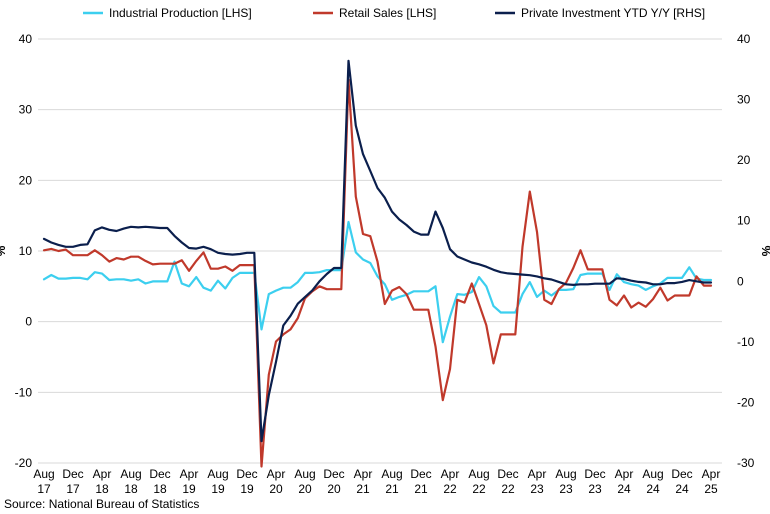 The height and width of the screenshot is (514, 770). I want to click on left-tick-label: 10, so click(26, 251).